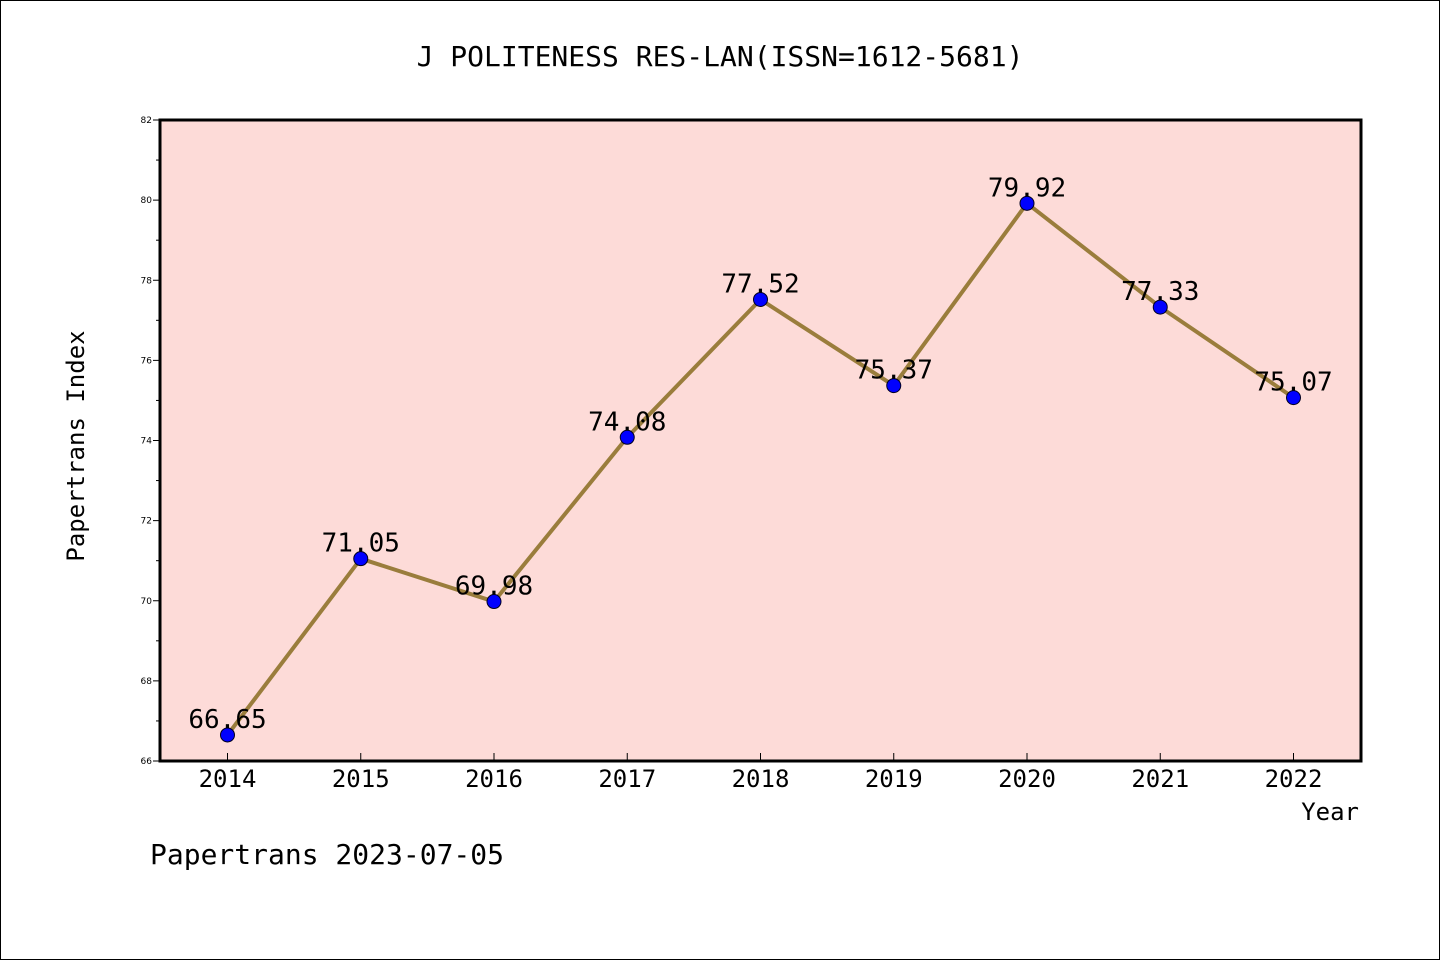 This screenshot has height=960, width=1440. What do you see at coordinates (627, 779) in the screenshot?
I see `x-tick-label: 2017` at bounding box center [627, 779].